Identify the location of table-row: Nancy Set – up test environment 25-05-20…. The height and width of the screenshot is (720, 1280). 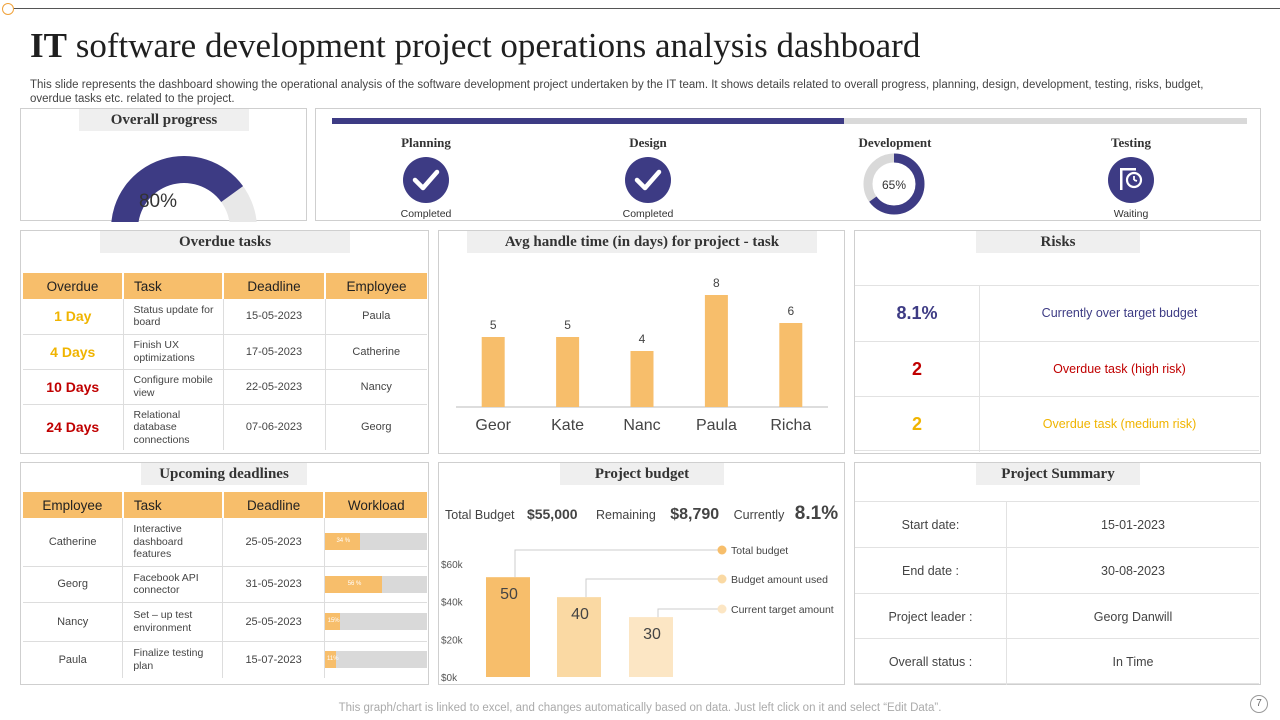
(225, 622).